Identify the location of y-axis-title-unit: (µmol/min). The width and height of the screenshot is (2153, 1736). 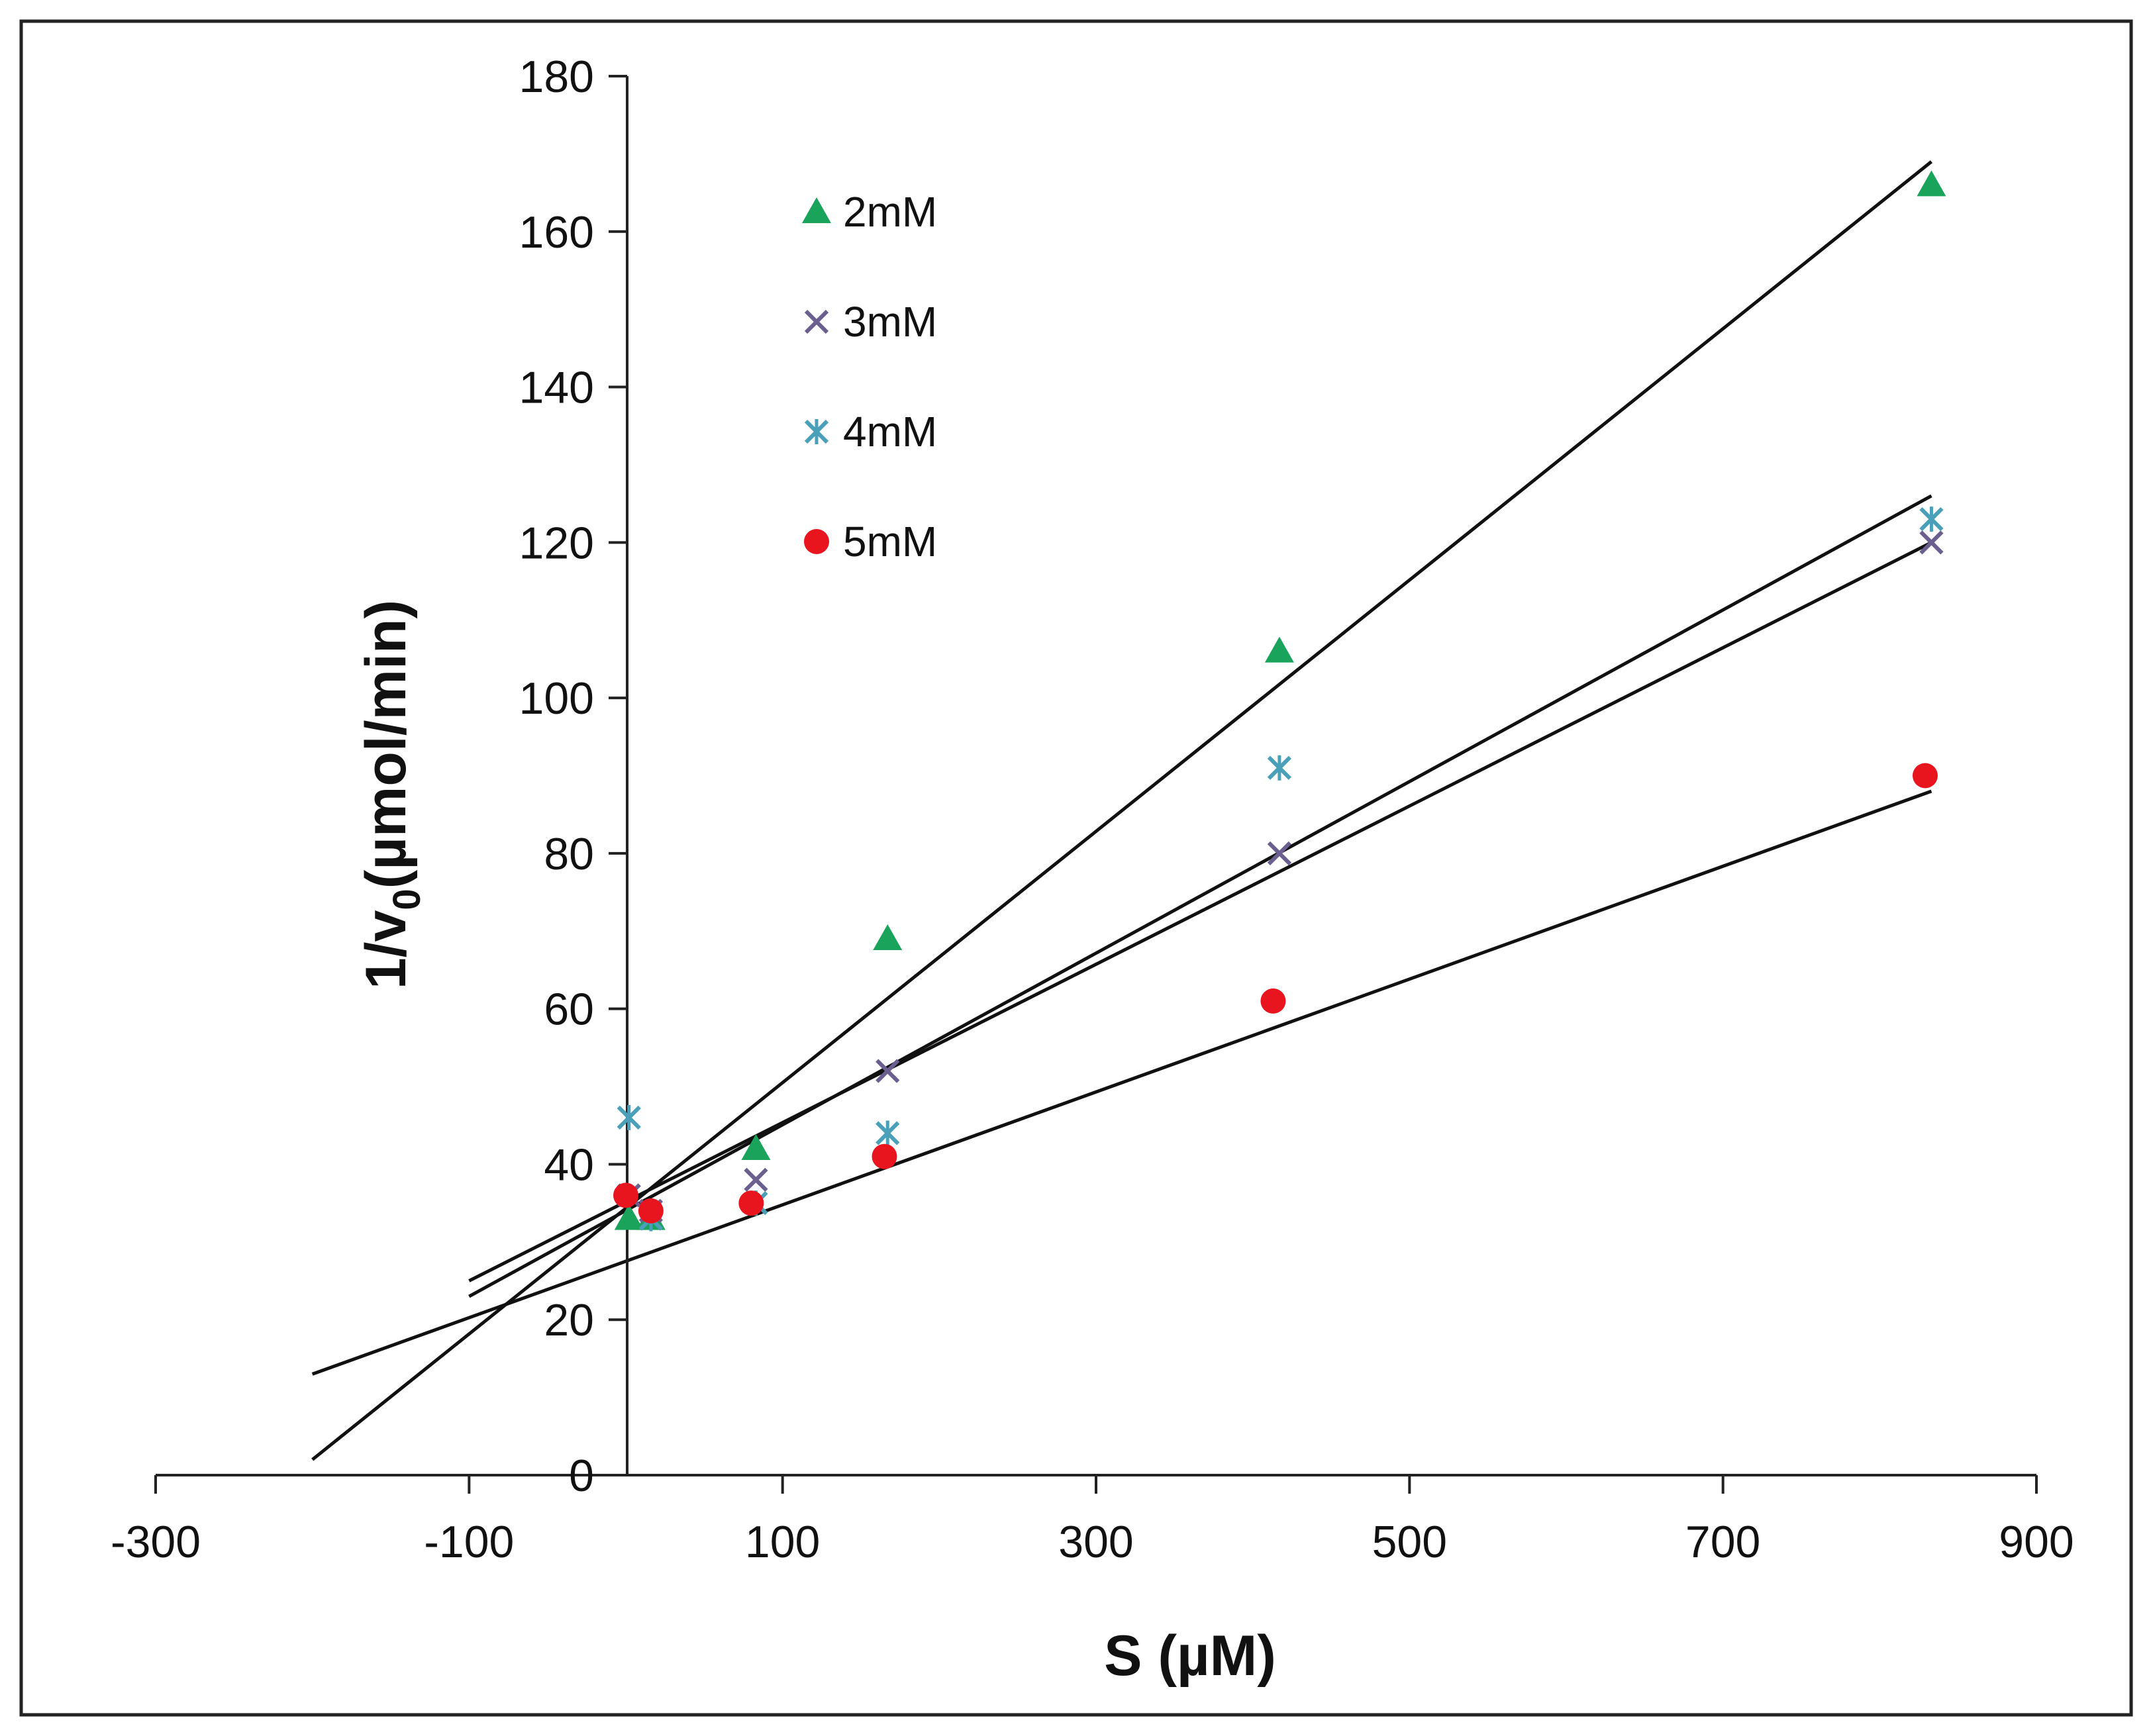
(386, 744).